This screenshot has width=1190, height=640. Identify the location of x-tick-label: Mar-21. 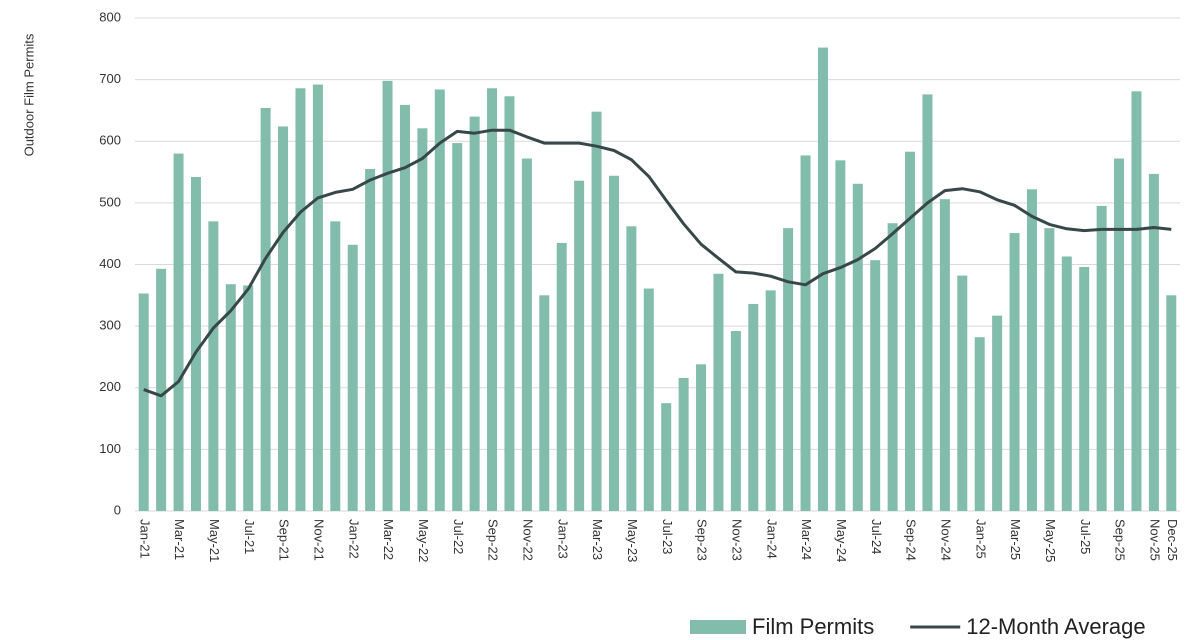
(179, 539).